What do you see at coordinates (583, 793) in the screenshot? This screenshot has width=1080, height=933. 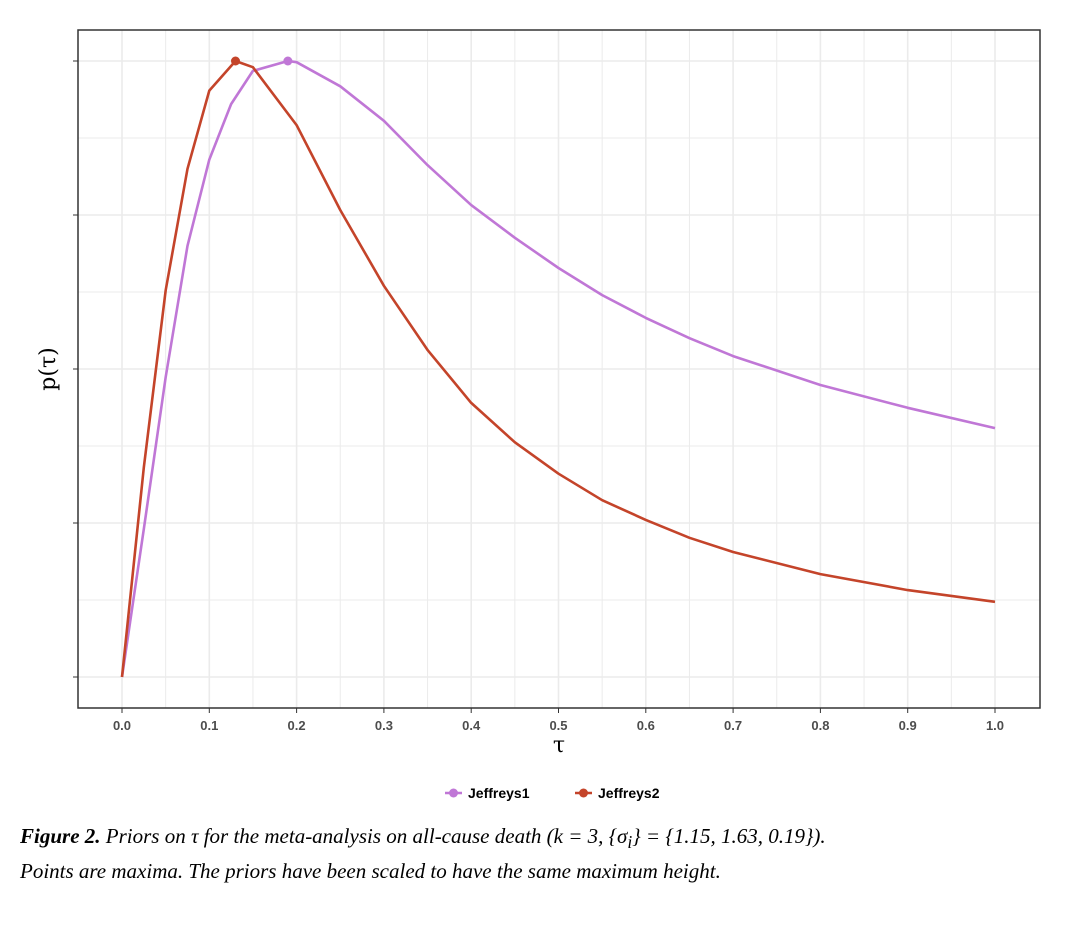 I see `legend-marker-jeffreys2` at bounding box center [583, 793].